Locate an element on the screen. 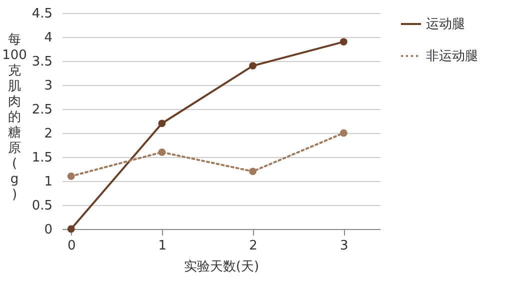  x-axis-title: 实验天数(天) is located at coordinates (222, 267).